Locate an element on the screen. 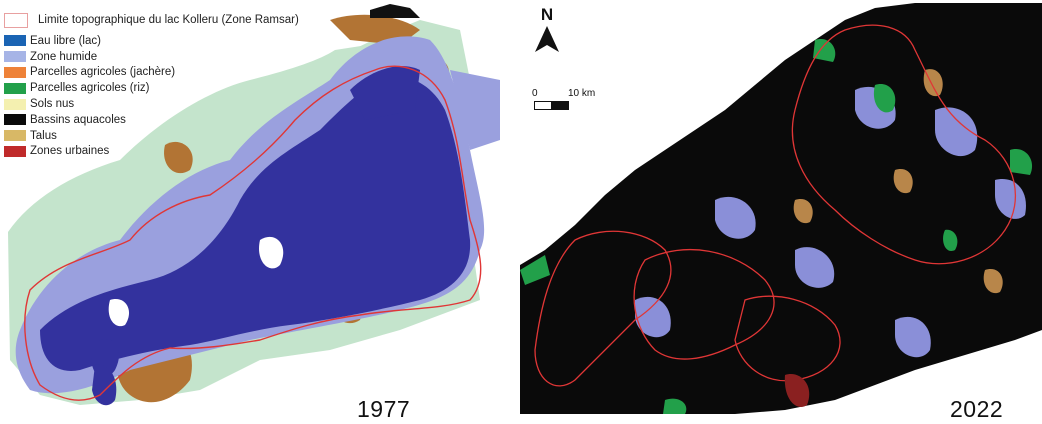  year-label-2022: 2022 is located at coordinates (977, 409).